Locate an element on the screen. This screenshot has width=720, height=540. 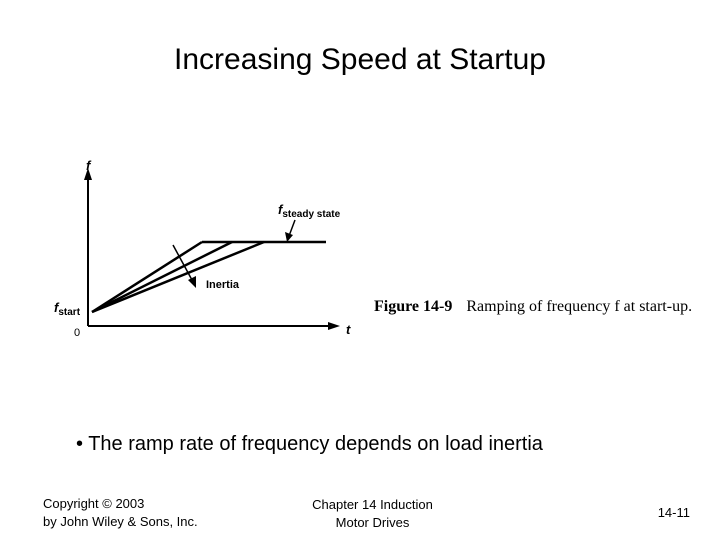
copyright-line-1: Copyright © 2003 is located at coordinates (94, 503).